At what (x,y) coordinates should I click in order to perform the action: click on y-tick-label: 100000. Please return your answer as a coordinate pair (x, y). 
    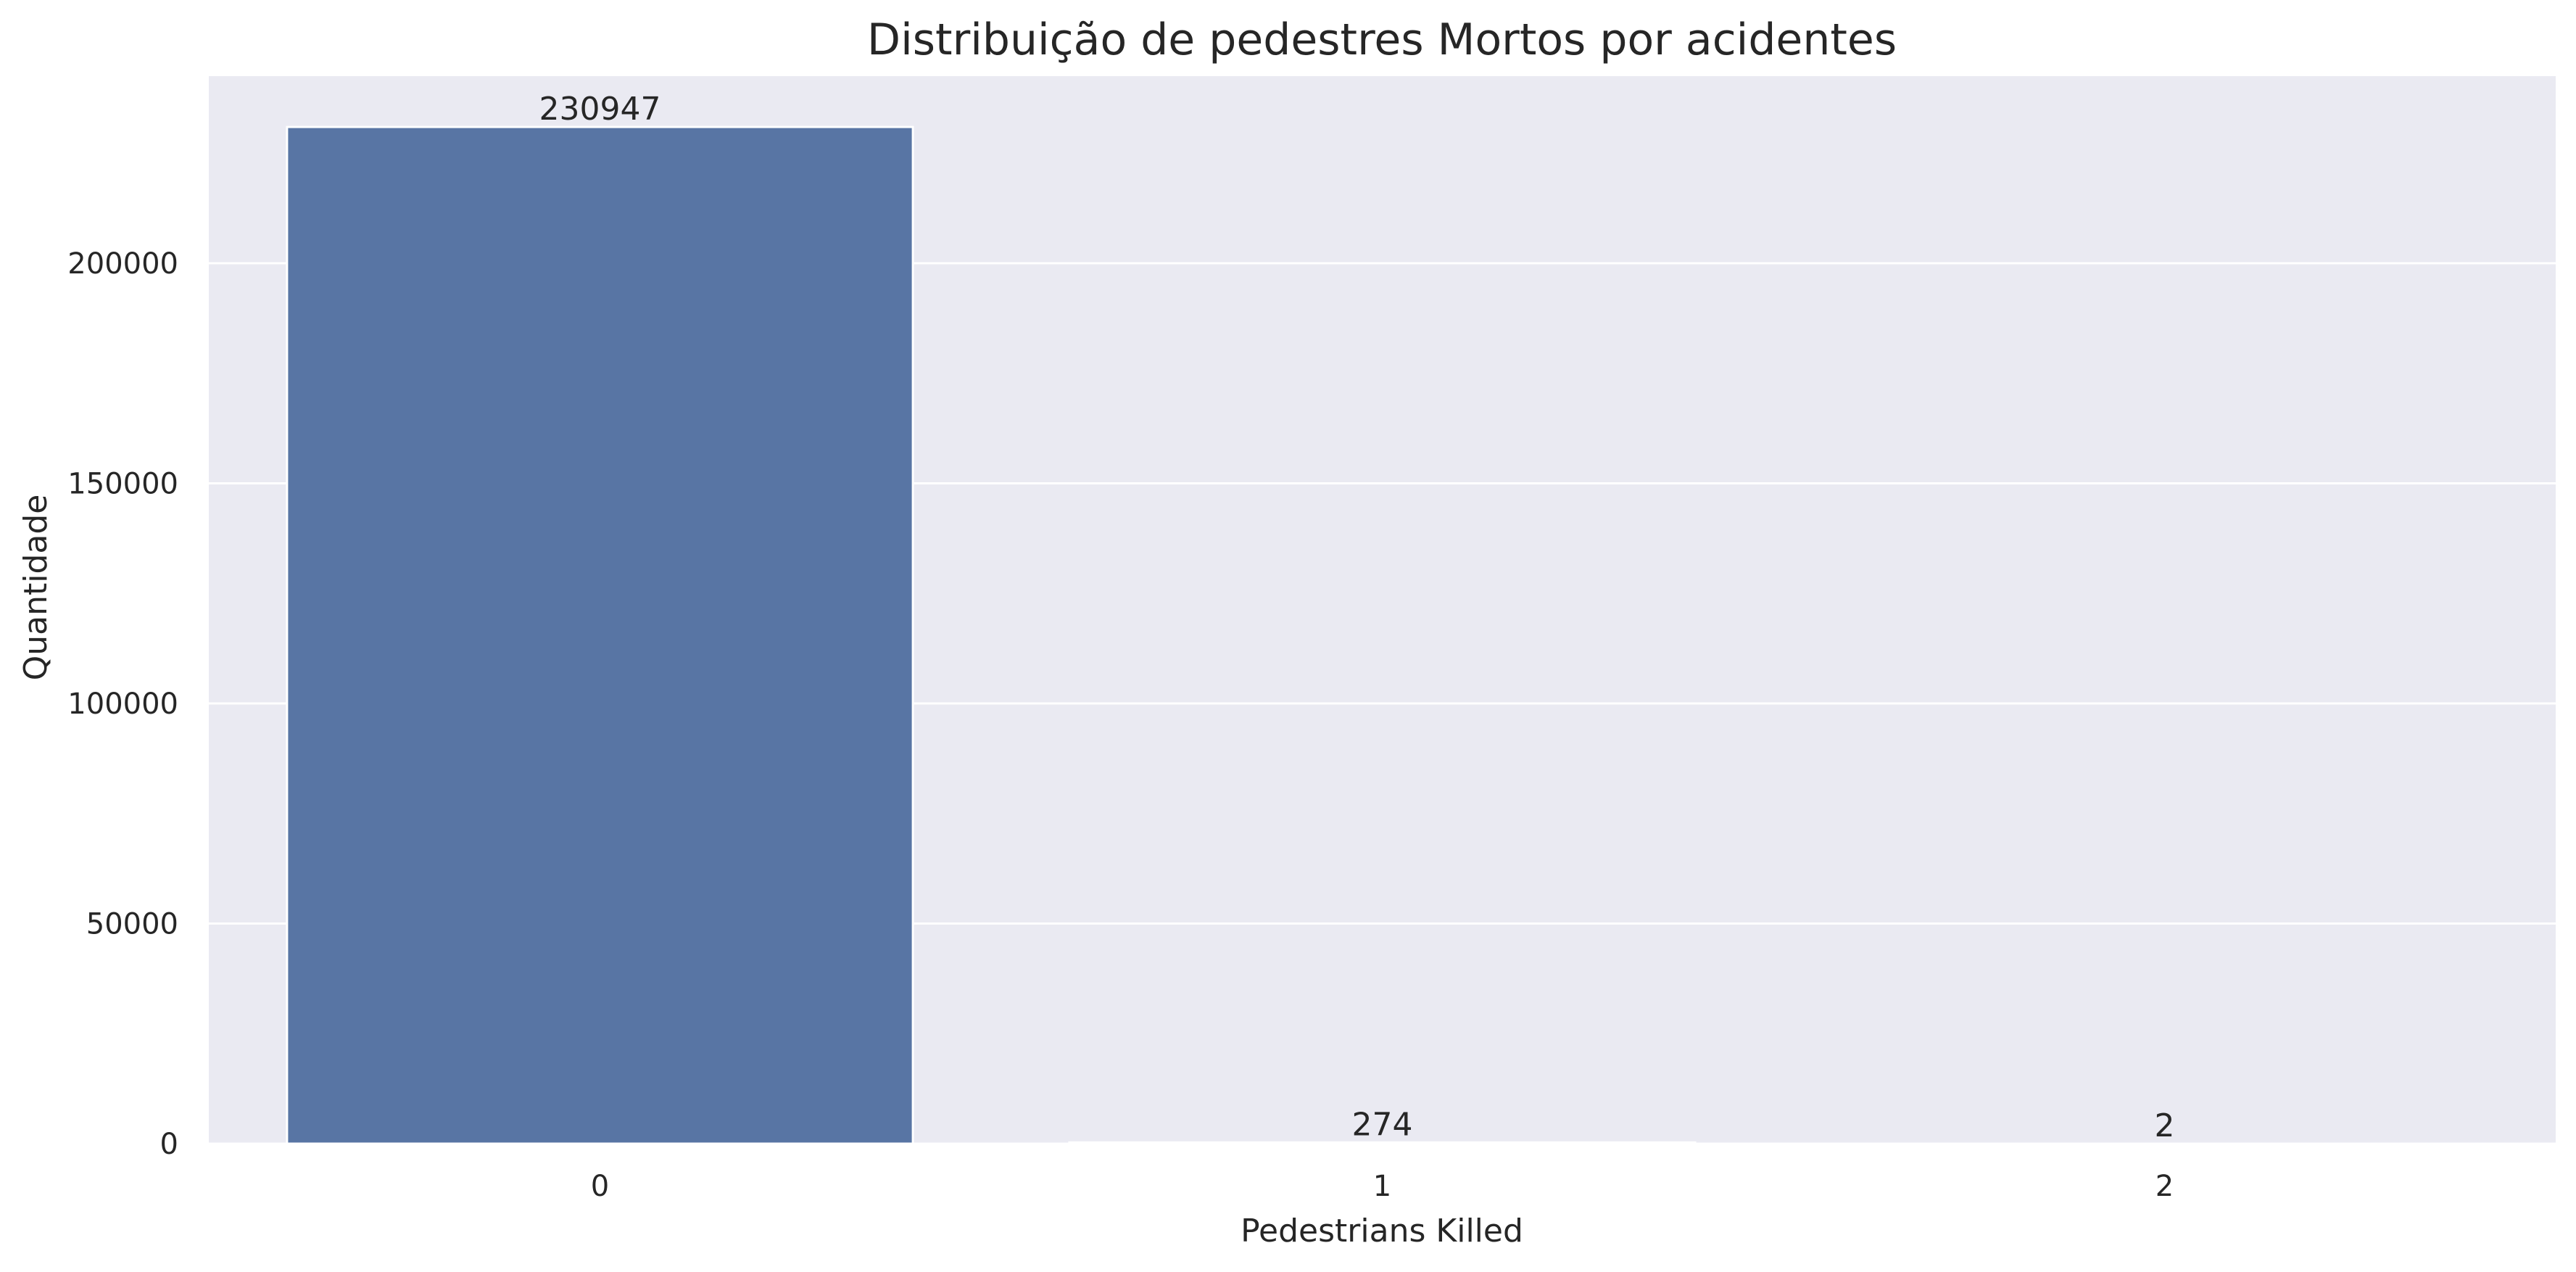
    Looking at the image, I should click on (123, 704).